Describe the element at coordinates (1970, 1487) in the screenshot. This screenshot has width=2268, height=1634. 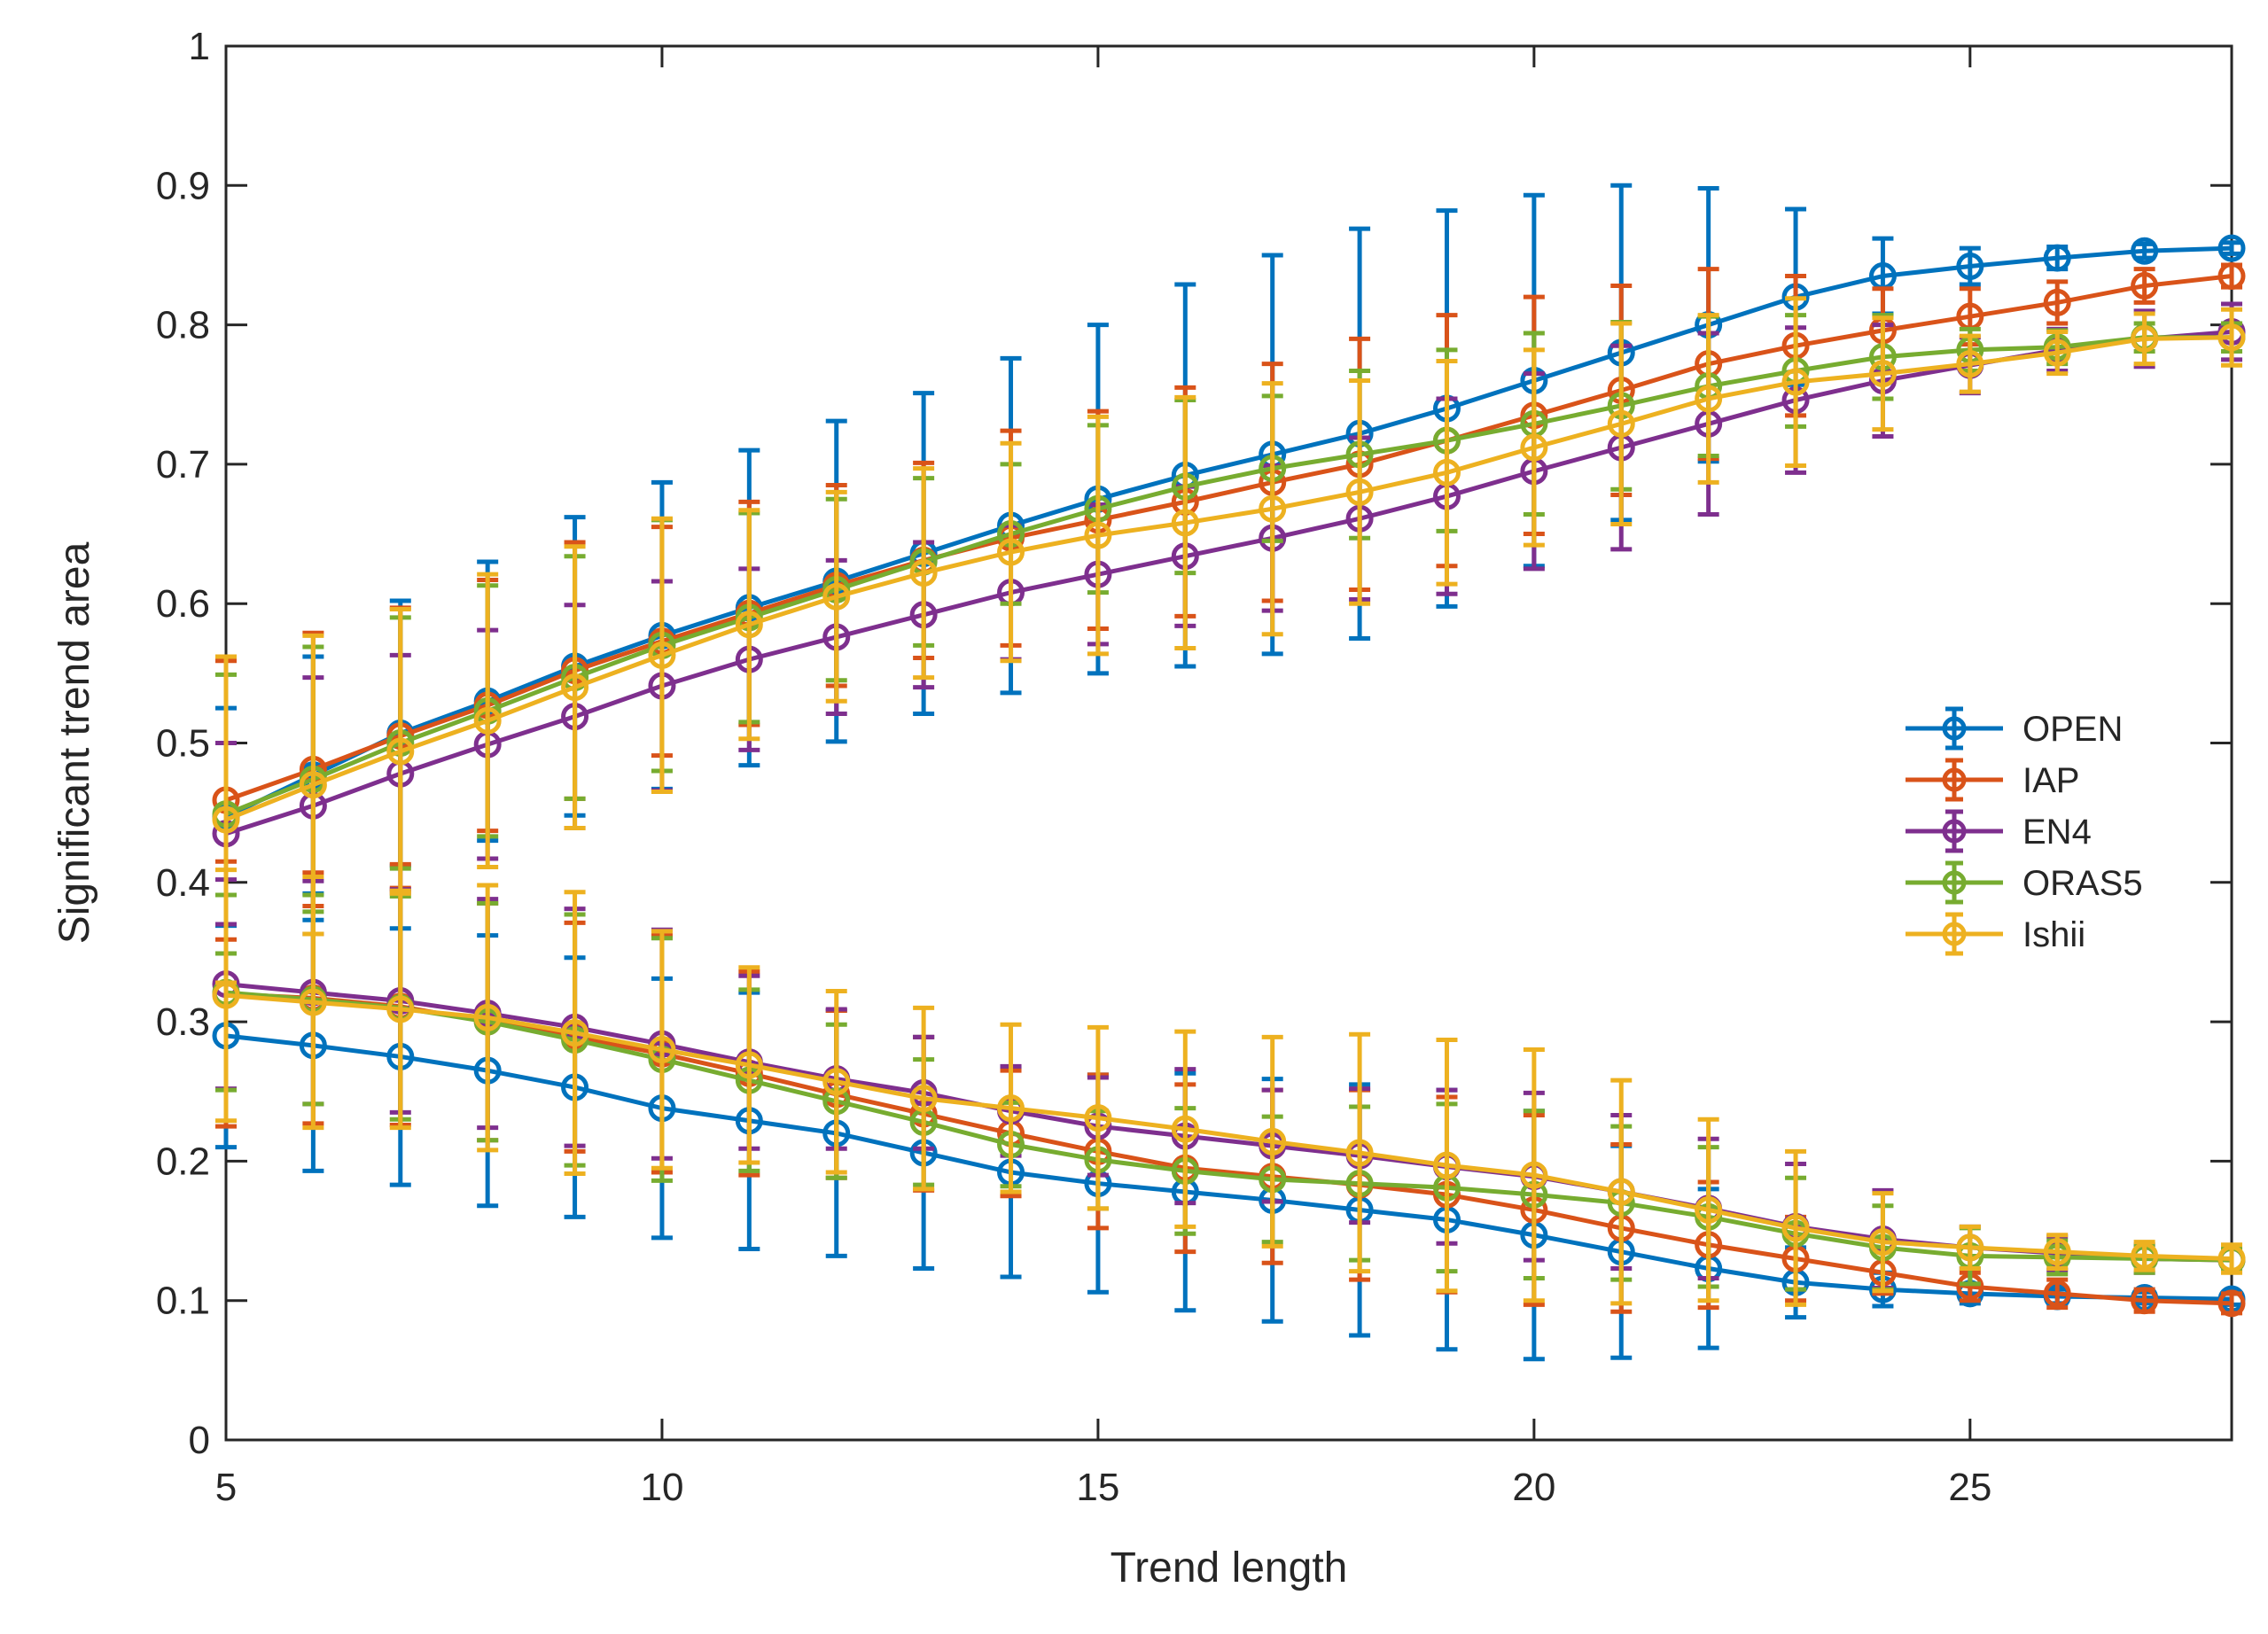
I see `x-tick-label: 25` at that location.